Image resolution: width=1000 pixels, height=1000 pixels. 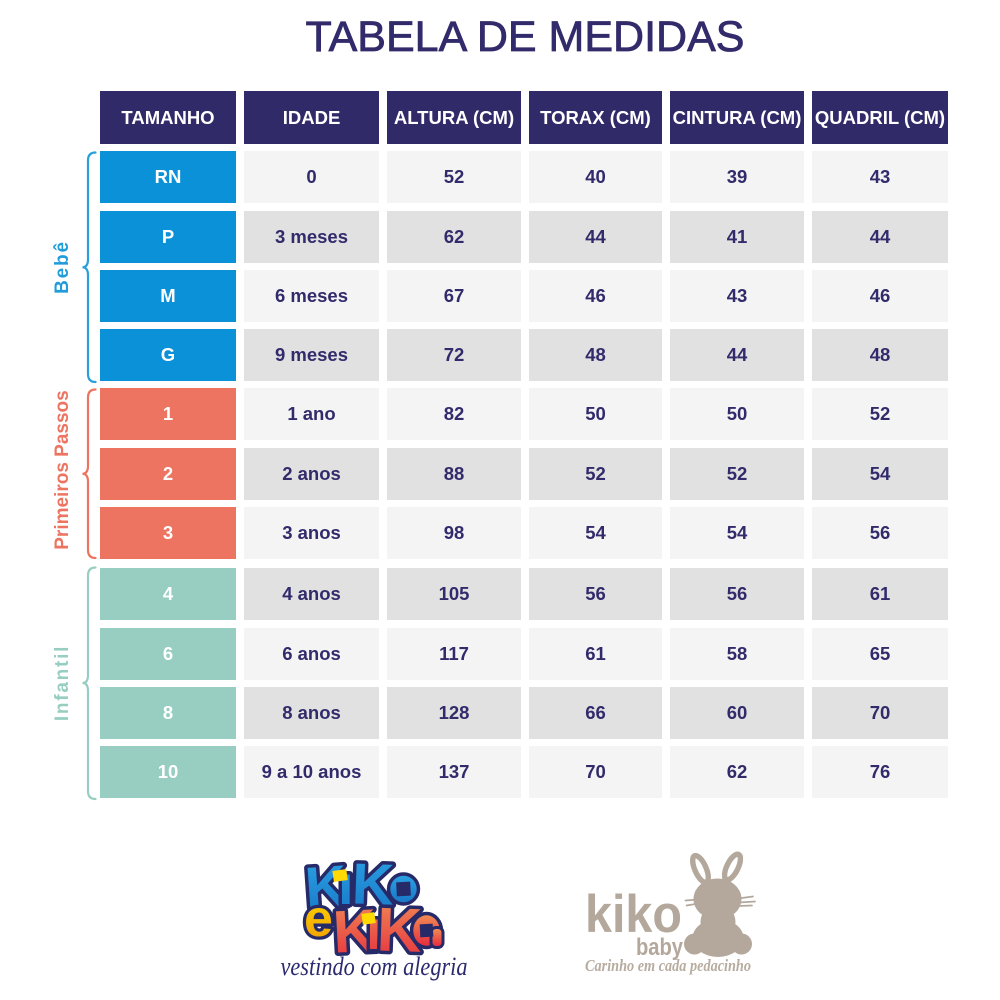 I want to click on svg-text: kiko, so click(x=633, y=914).